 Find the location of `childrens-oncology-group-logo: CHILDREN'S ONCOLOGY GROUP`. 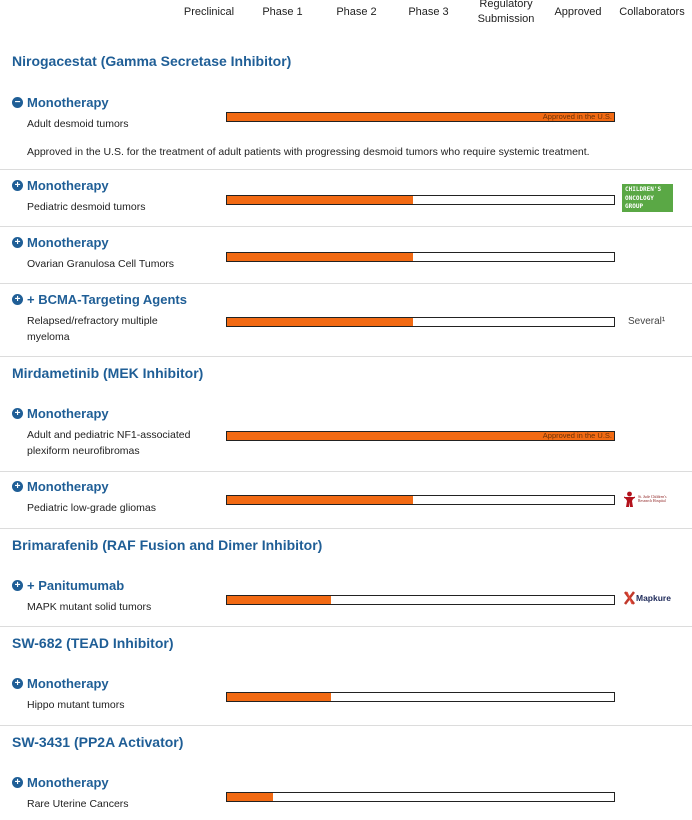

childrens-oncology-group-logo: CHILDREN'S ONCOLOGY GROUP is located at coordinates (647, 198).